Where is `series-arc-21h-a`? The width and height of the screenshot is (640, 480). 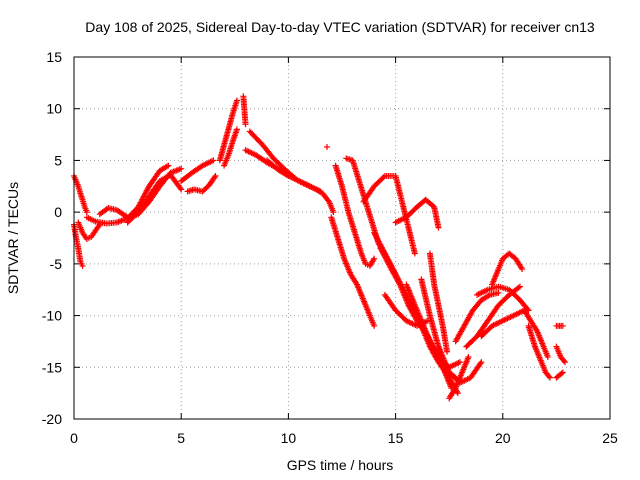
series-arc-21h-a is located at coordinates (536, 333).